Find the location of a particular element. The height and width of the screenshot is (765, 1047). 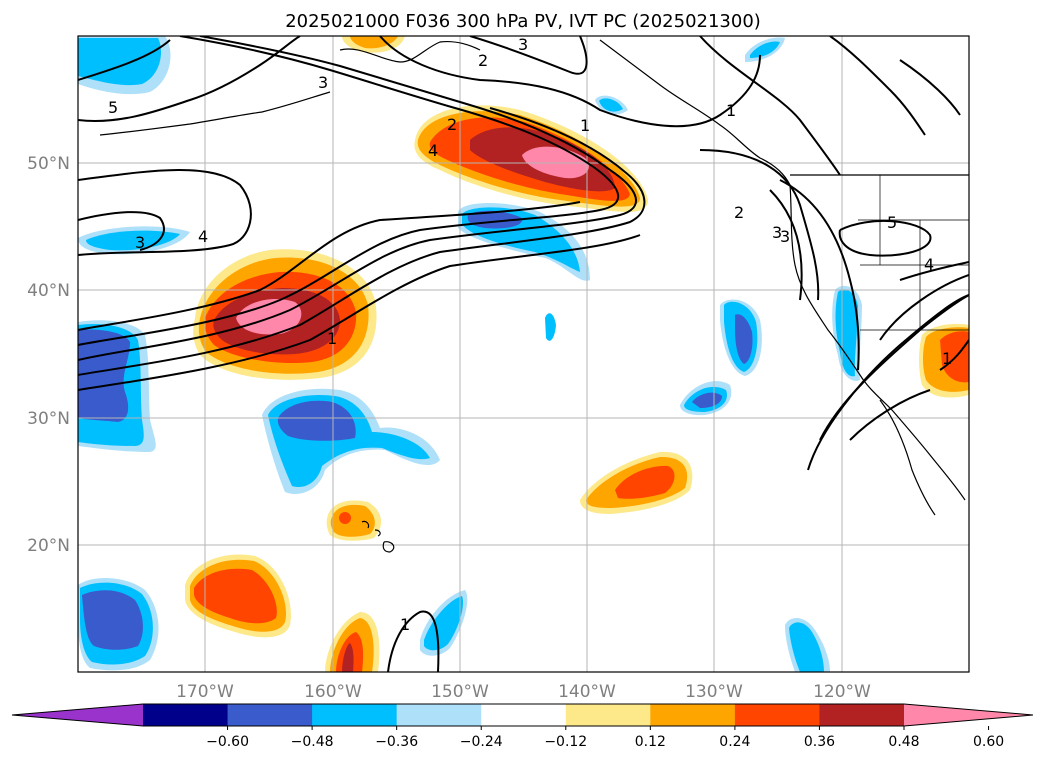

bc-coast is located at coordinates (695, 112).